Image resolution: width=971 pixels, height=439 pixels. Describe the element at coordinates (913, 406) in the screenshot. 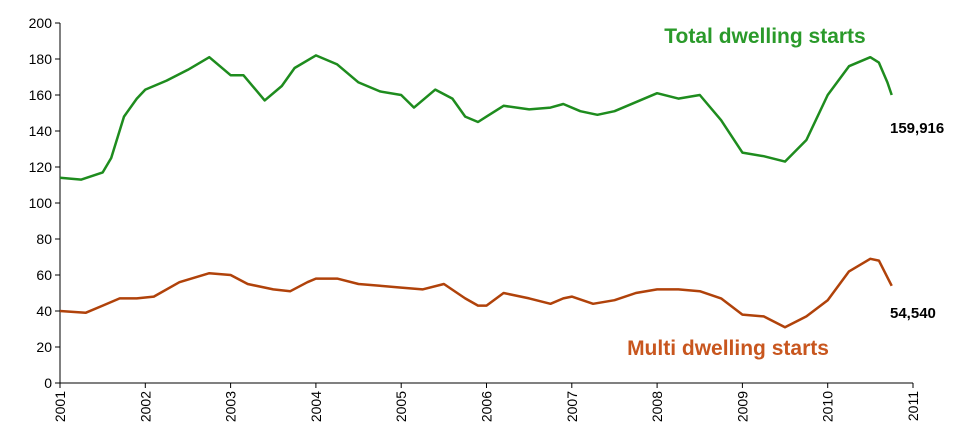

I see `x-tick-label: 2011` at that location.